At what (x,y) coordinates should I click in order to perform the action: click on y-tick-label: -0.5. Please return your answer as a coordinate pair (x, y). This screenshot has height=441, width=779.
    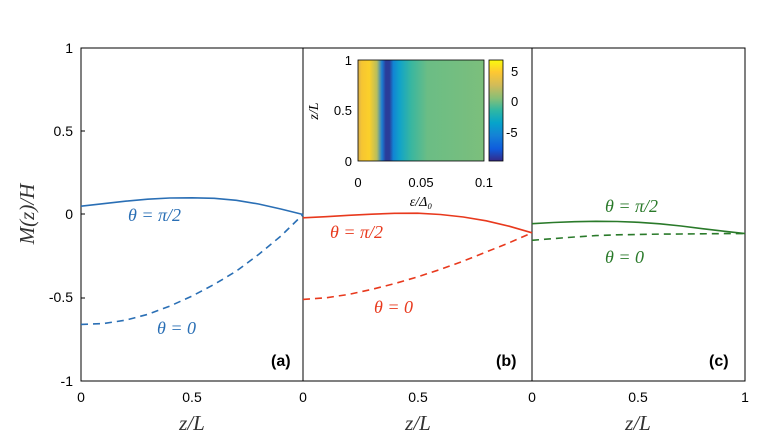
    Looking at the image, I should click on (61, 297).